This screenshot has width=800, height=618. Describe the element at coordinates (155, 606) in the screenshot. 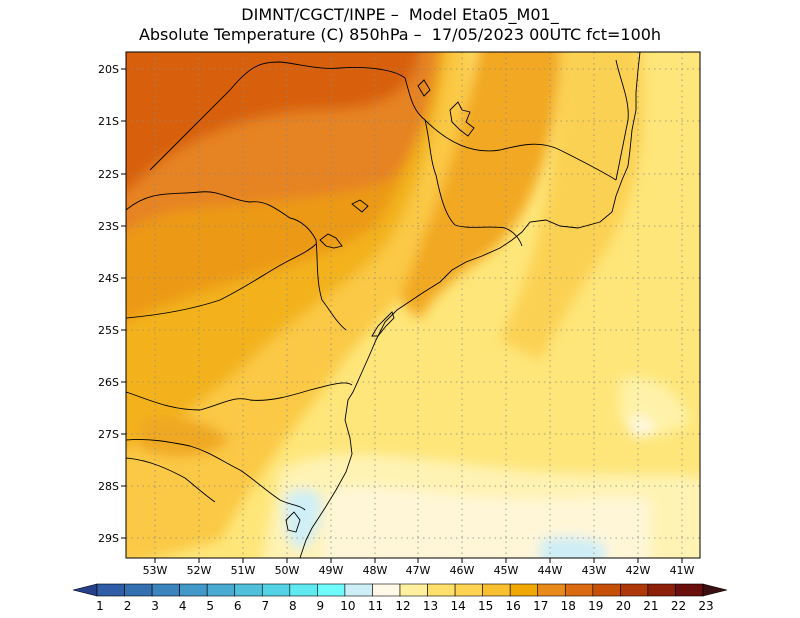

I see `colorbar-label: 3` at that location.